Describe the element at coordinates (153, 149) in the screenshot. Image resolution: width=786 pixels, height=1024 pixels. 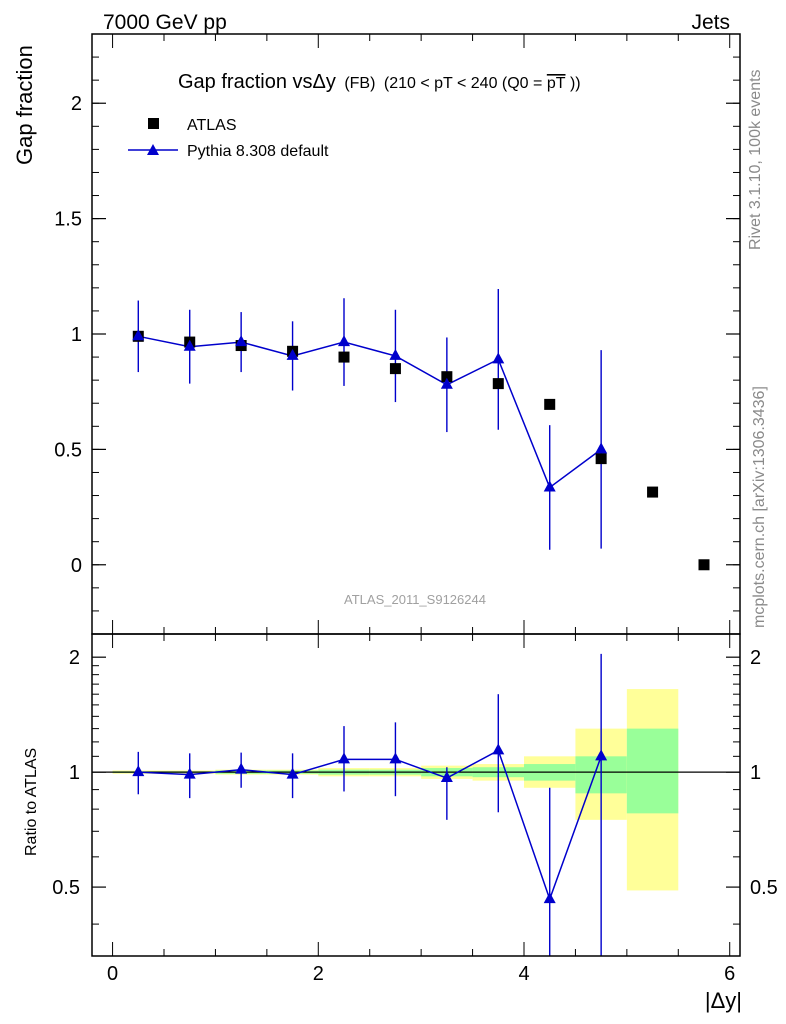
I see `legend-pythia-marker` at that location.